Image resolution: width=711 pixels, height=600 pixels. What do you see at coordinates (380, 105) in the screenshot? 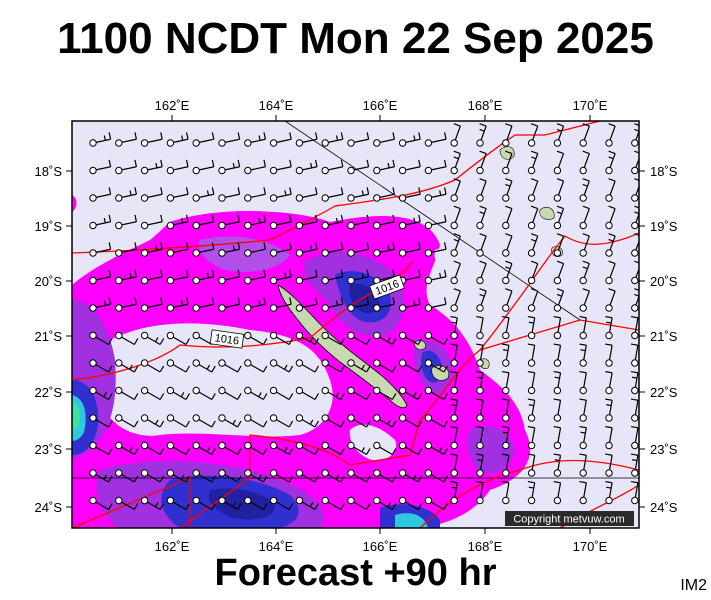
I see `lon-label-top: 166˚E` at bounding box center [380, 105].